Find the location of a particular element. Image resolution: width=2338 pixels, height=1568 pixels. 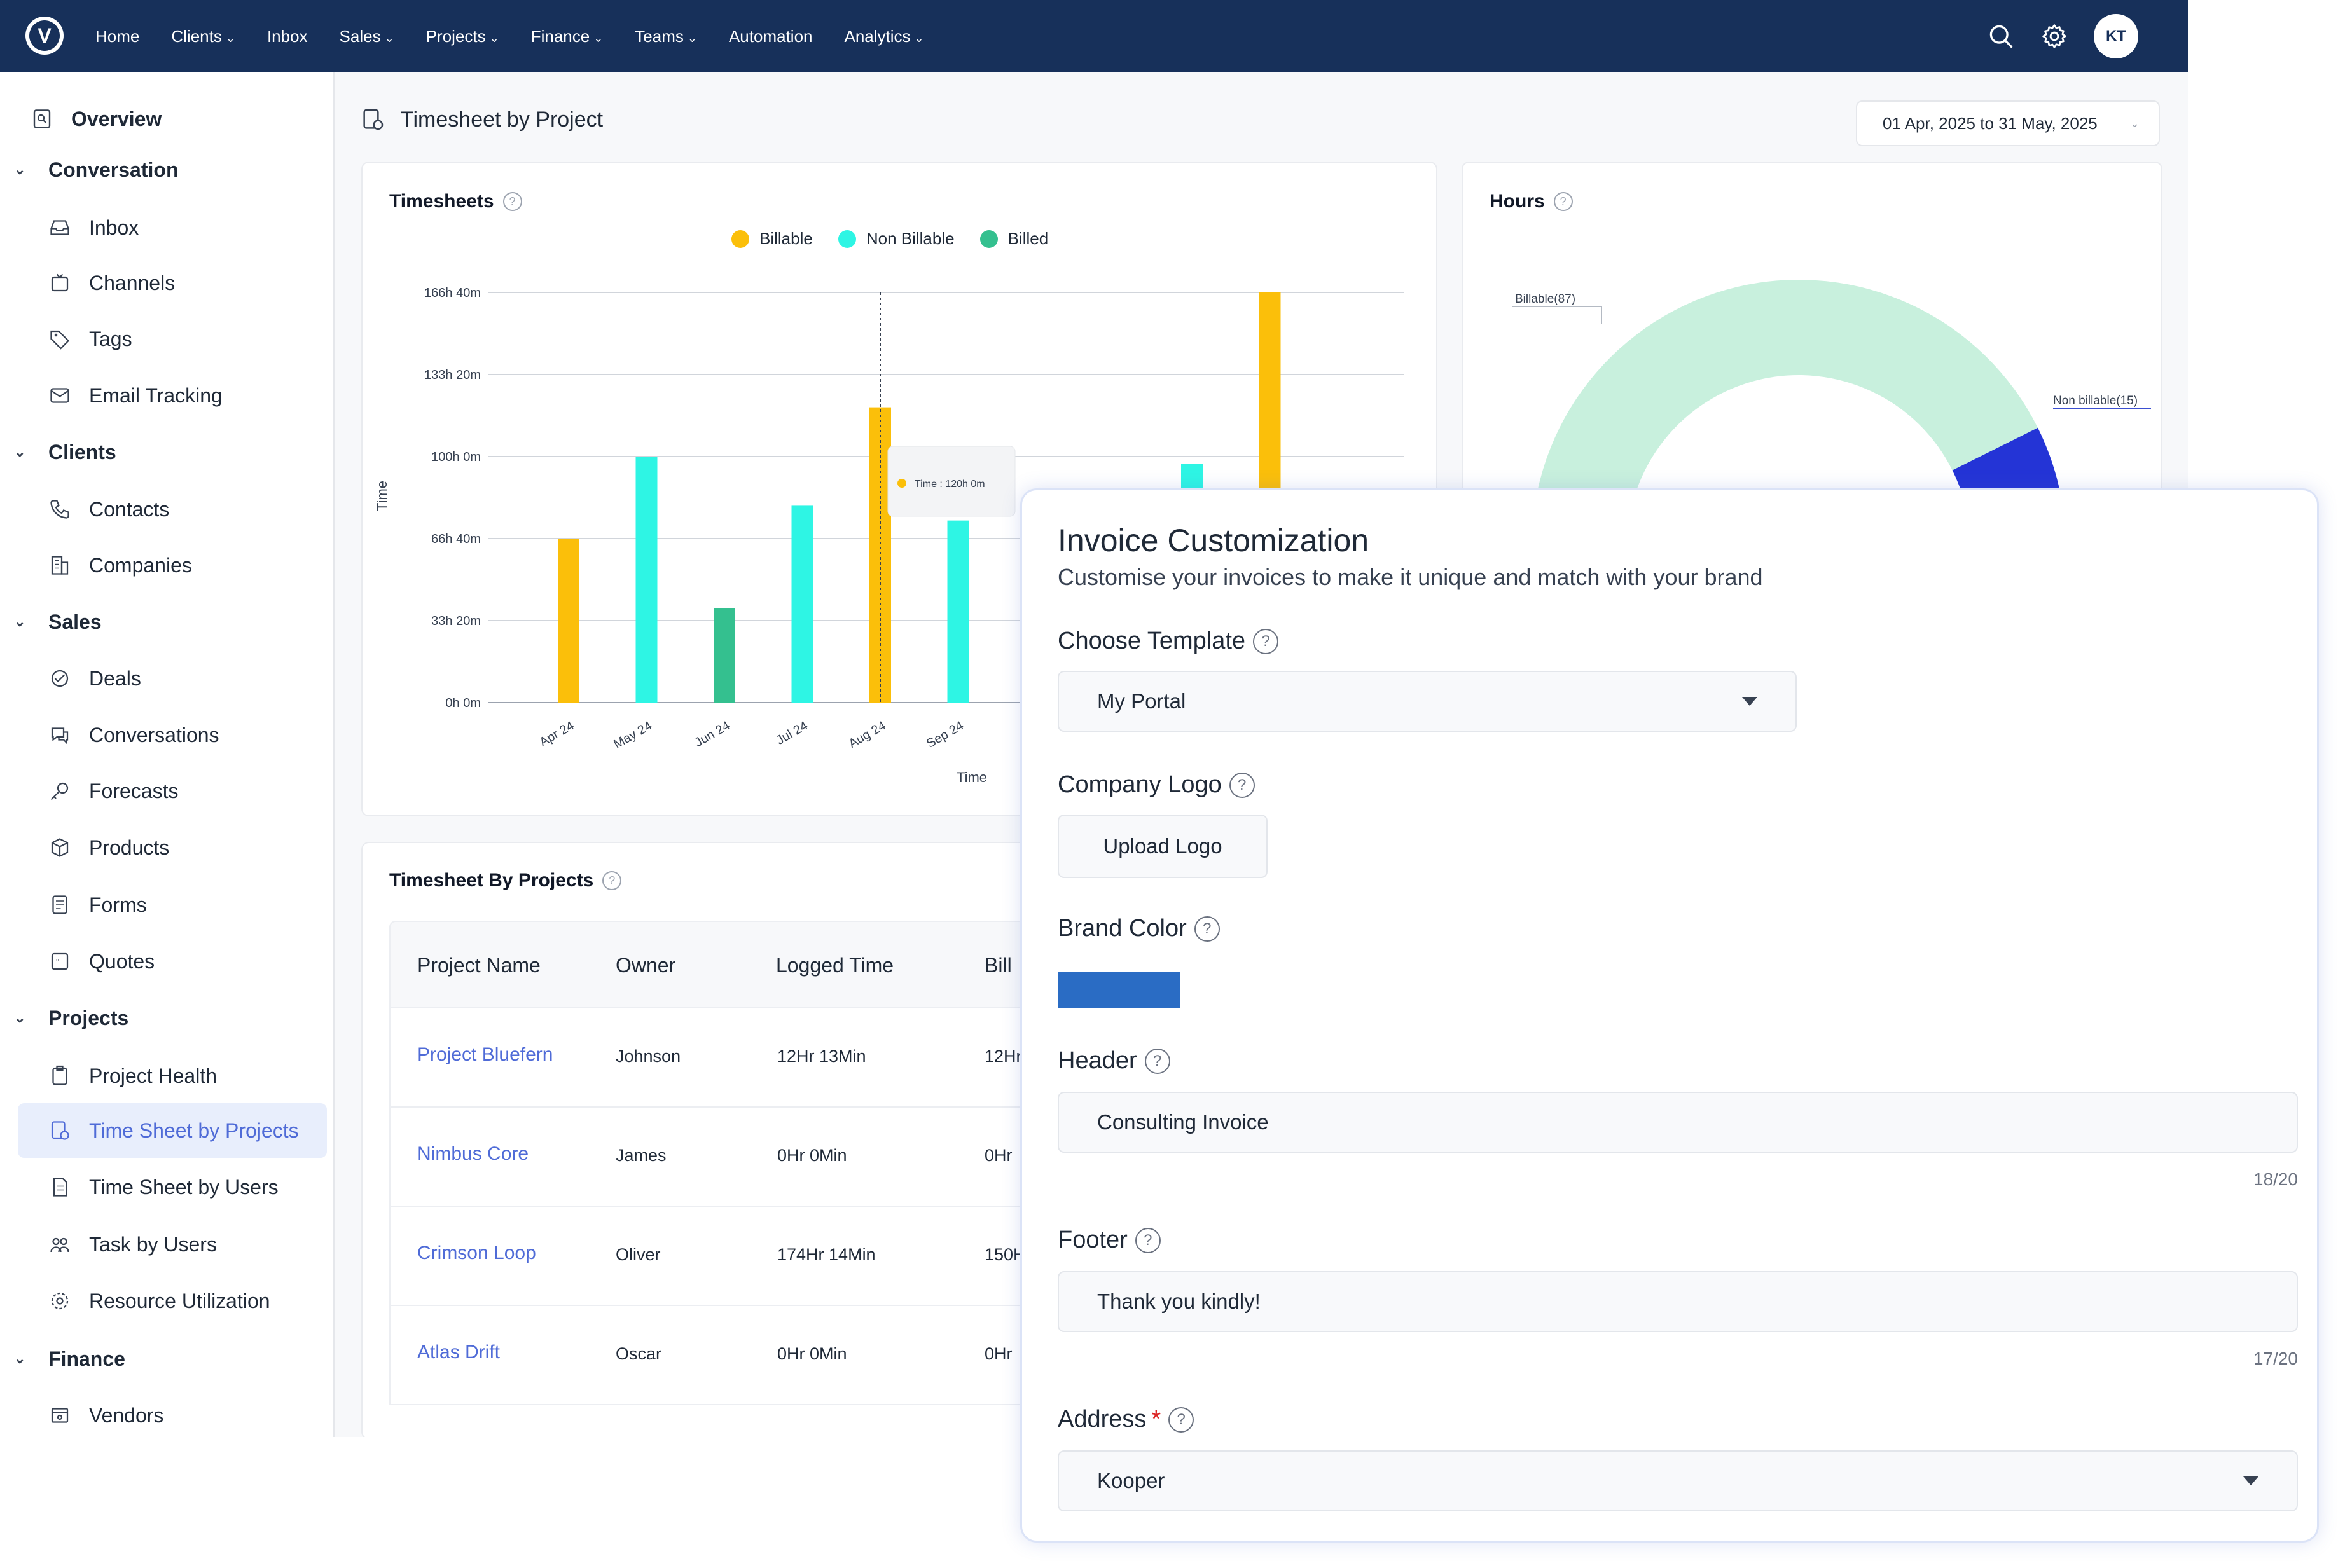

sidebar-item-contacts: Contacts is located at coordinates (166, 509).